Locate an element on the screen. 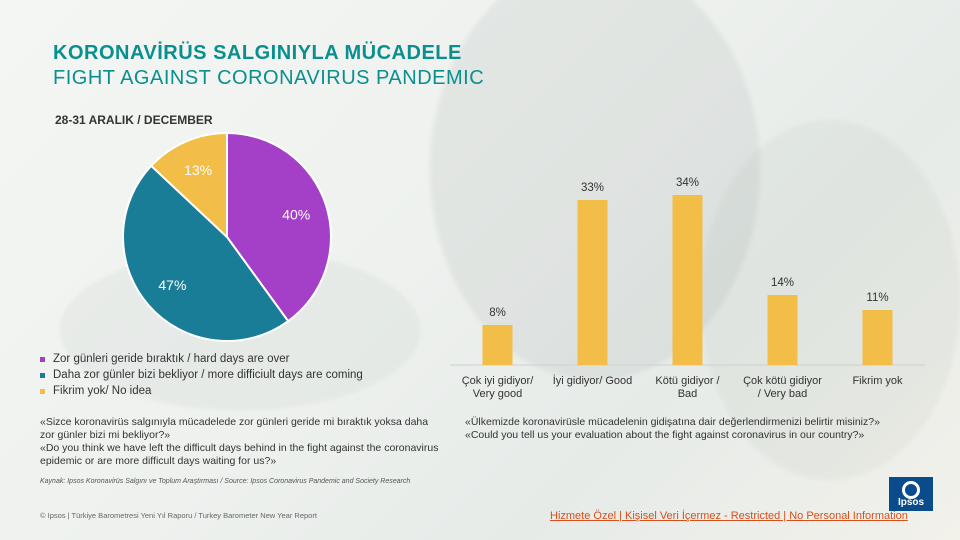 Image resolution: width=960 pixels, height=540 pixels. legend-swatch-teal is located at coordinates (42, 375).